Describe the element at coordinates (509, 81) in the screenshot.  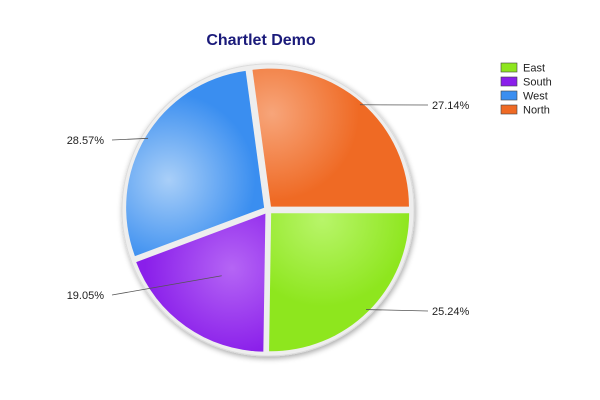
I see `legend-swatch-south` at that location.